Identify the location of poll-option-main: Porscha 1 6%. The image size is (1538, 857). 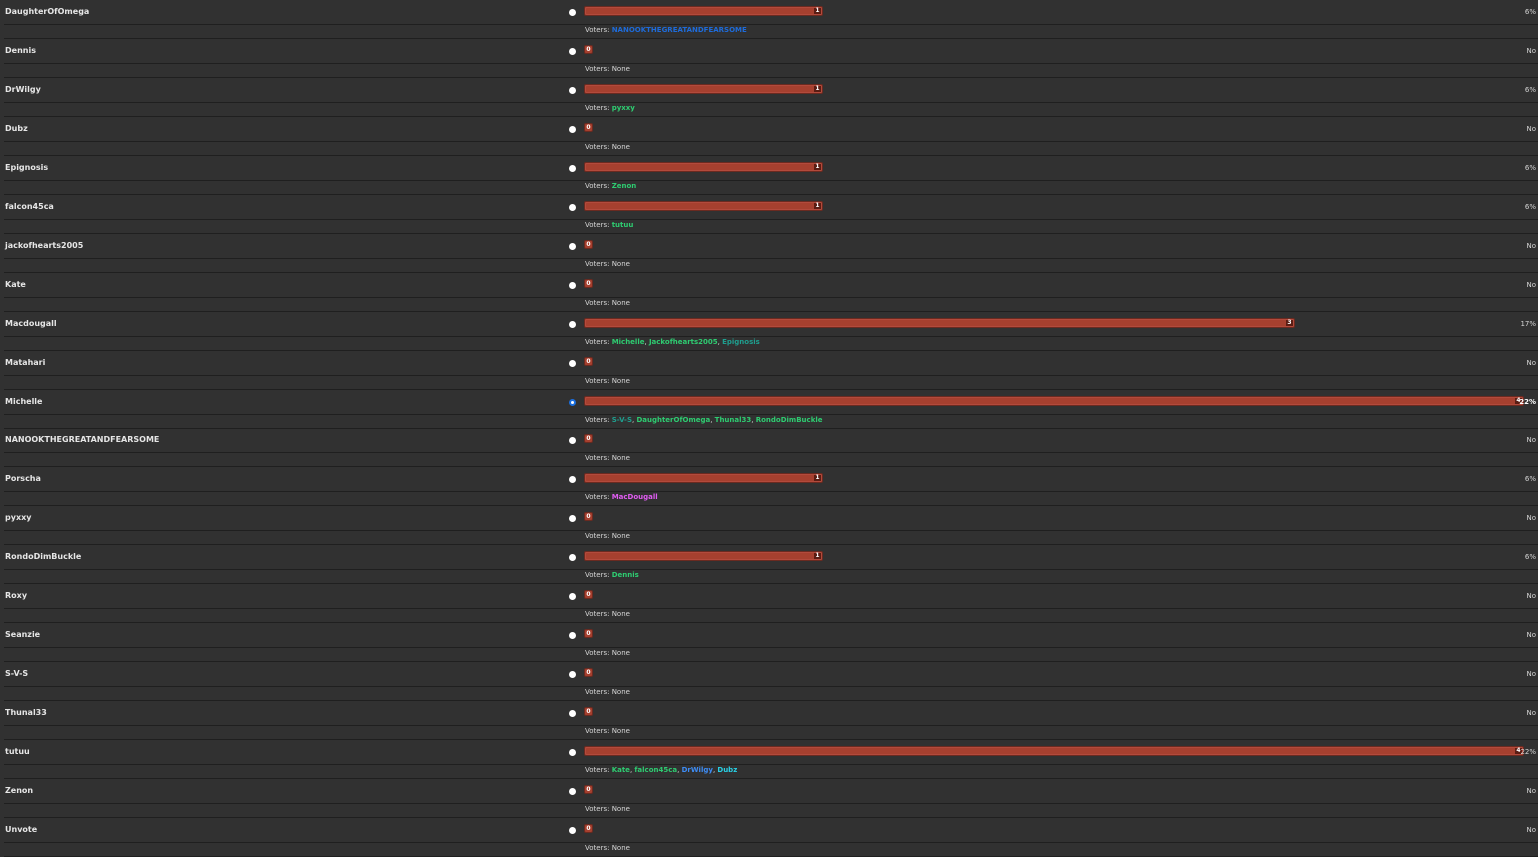
(769, 479).